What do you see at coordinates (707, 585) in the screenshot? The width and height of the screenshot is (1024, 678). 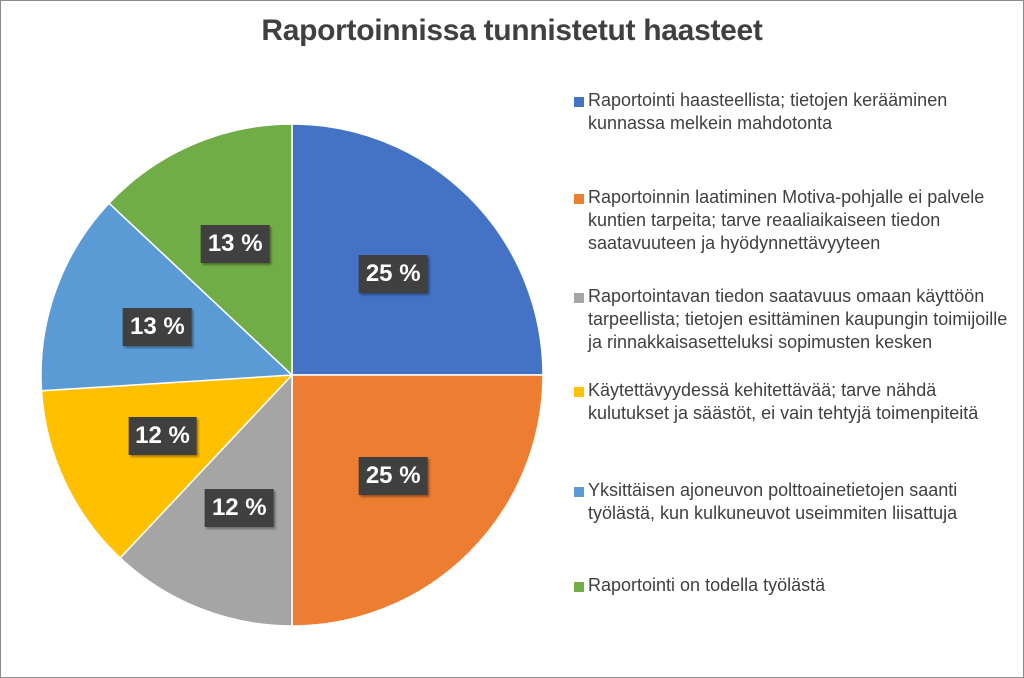 I see `legend-label: Raportointi on todella työlästä` at bounding box center [707, 585].